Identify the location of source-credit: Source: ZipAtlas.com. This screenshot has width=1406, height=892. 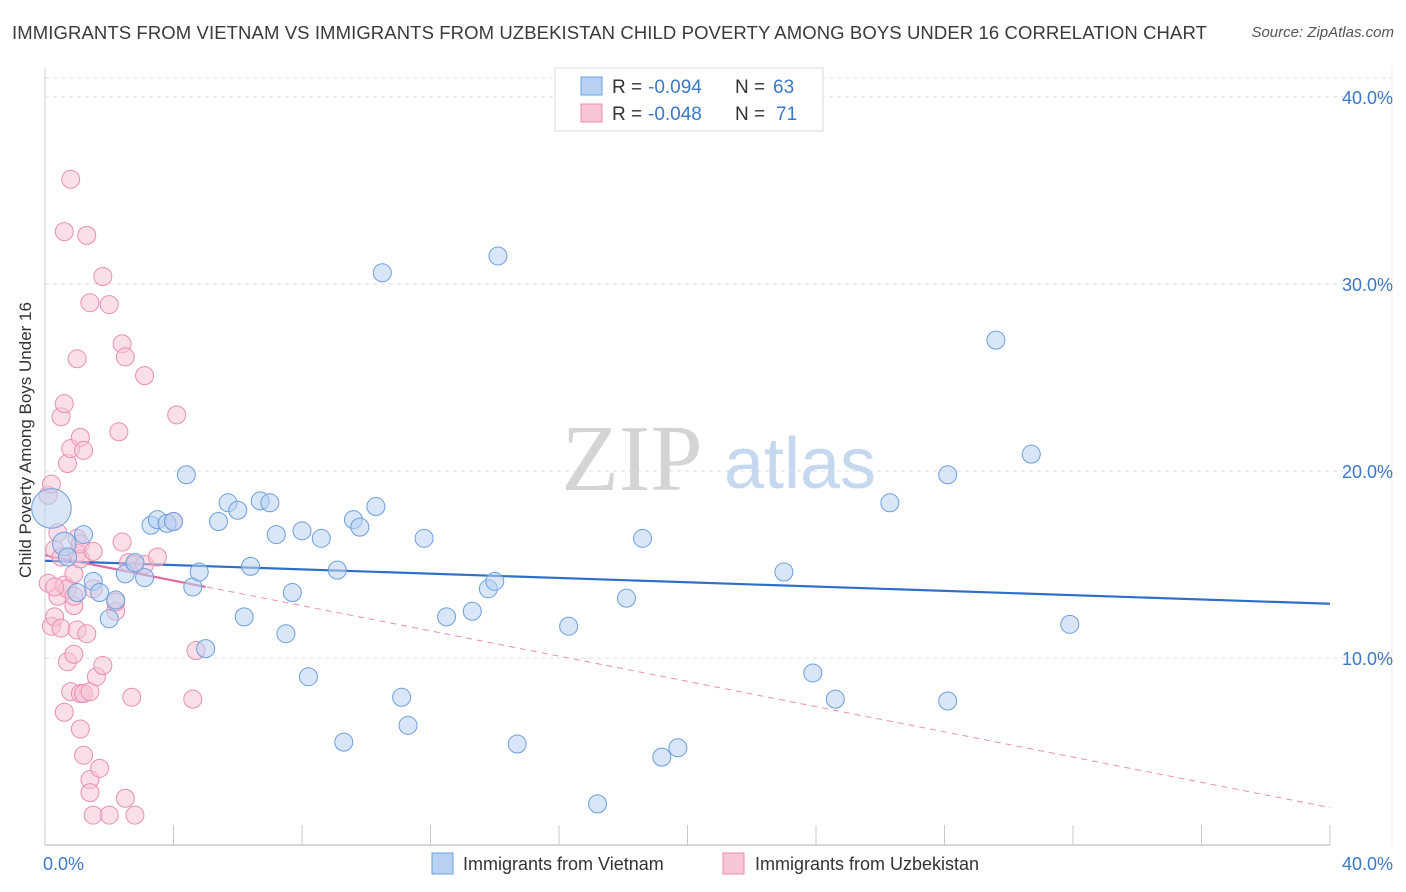
(1322, 32).